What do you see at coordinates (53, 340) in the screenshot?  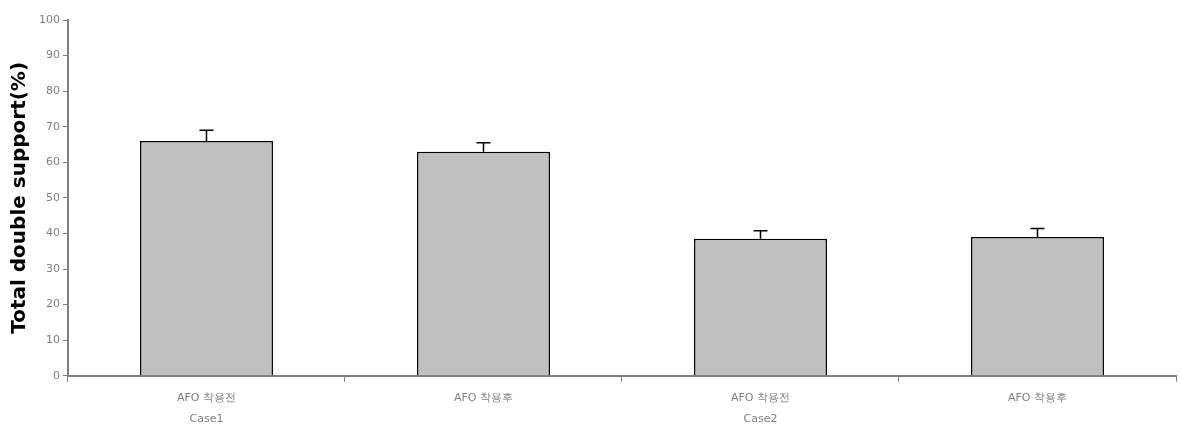 I see `y-tick-label: 10` at bounding box center [53, 340].